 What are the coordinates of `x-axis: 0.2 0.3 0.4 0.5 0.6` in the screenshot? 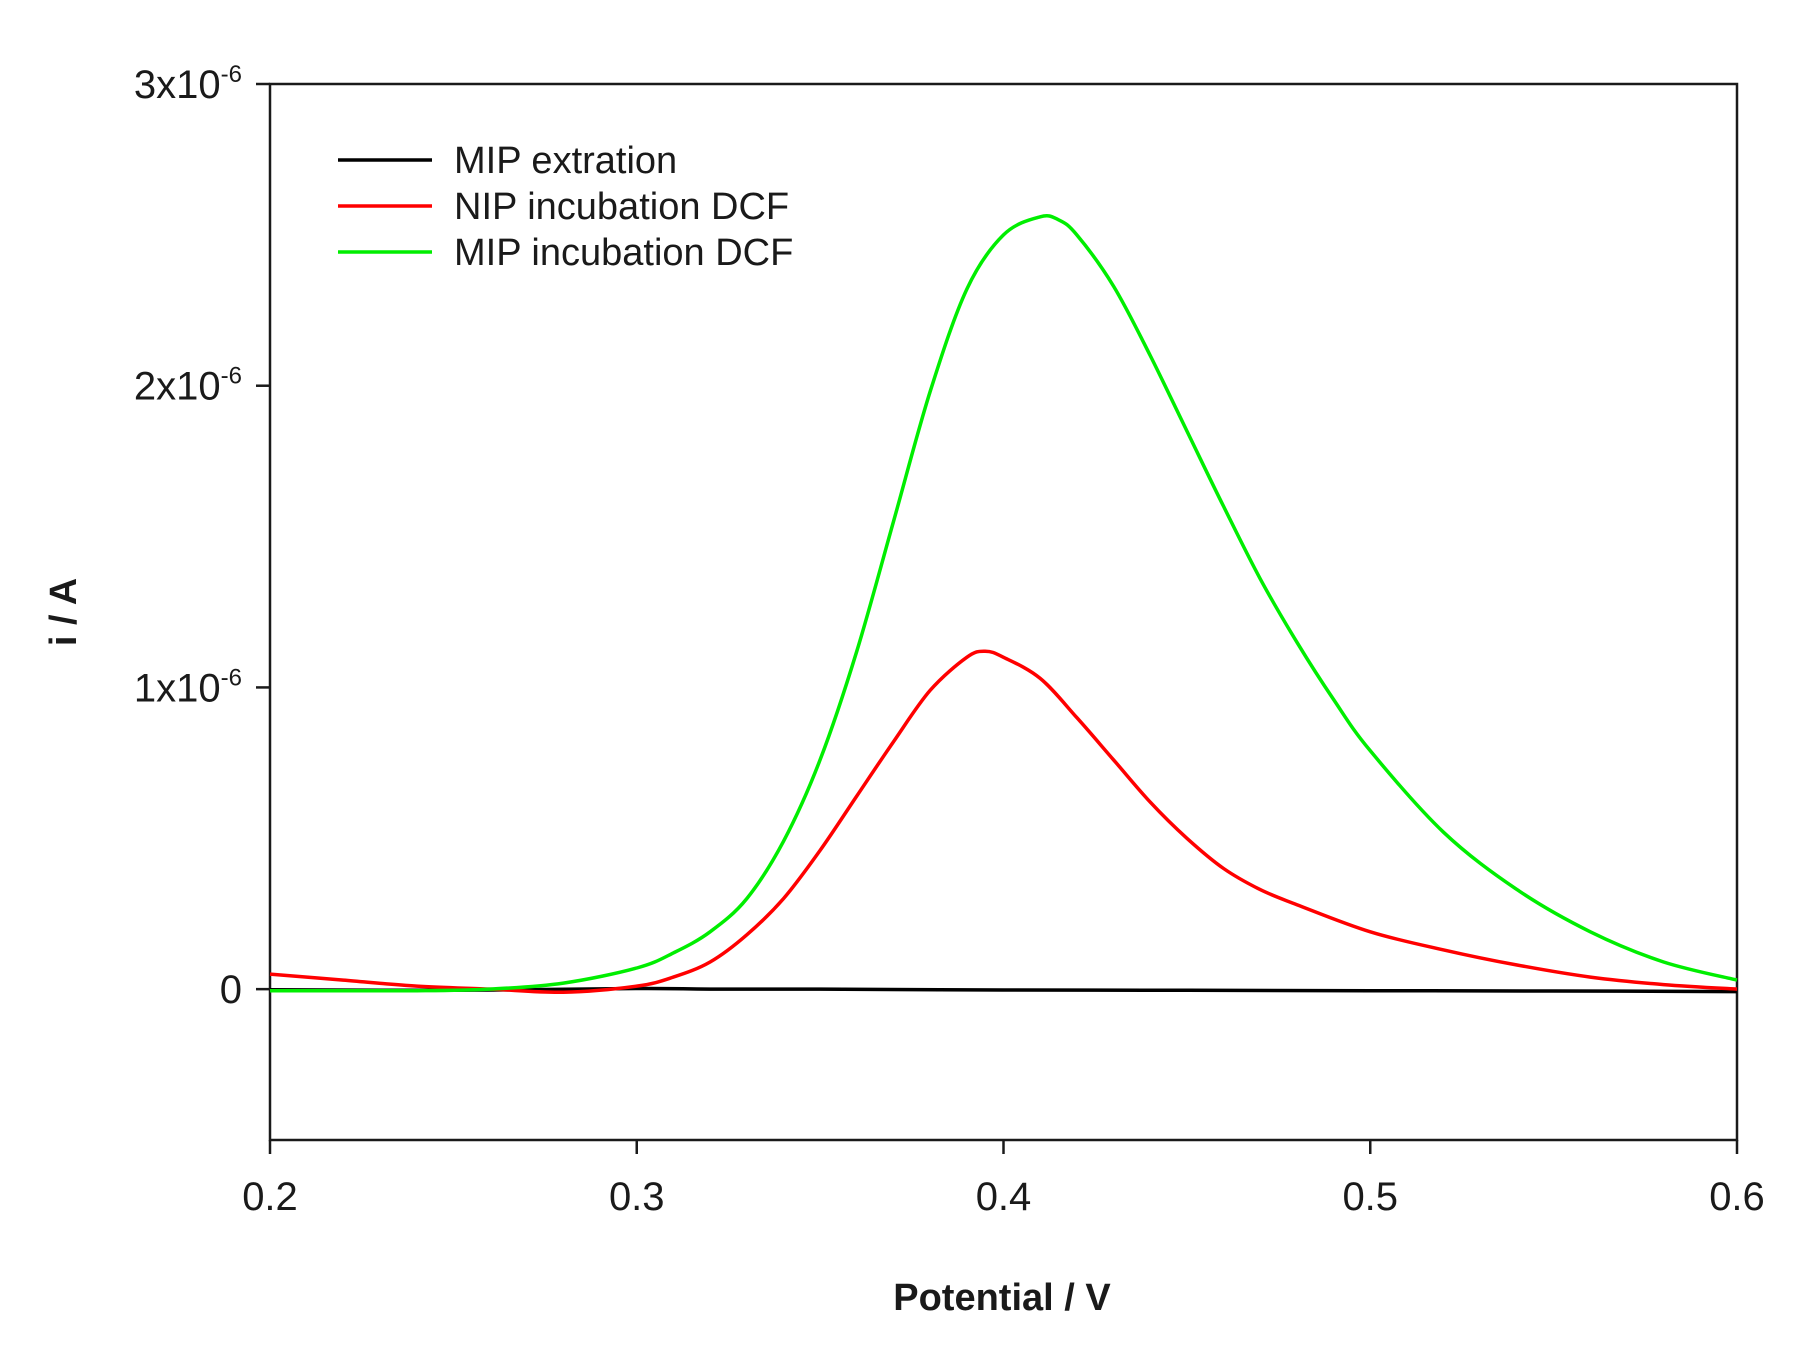 It's located at (1003, 1179).